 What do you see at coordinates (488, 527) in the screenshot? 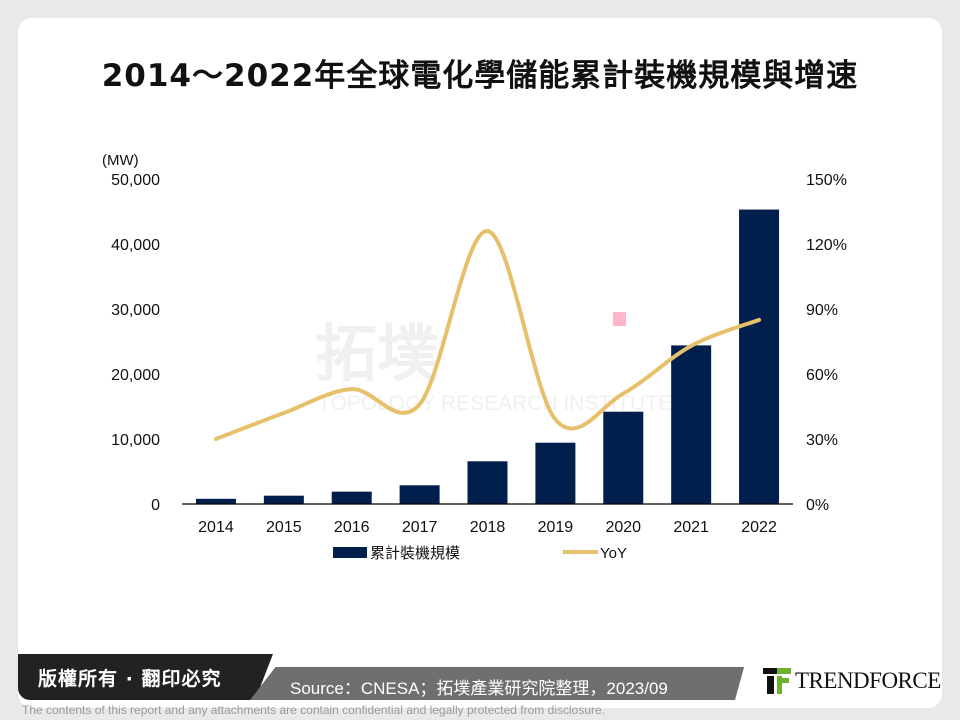
I see `x-tick-label: 2018` at bounding box center [488, 527].